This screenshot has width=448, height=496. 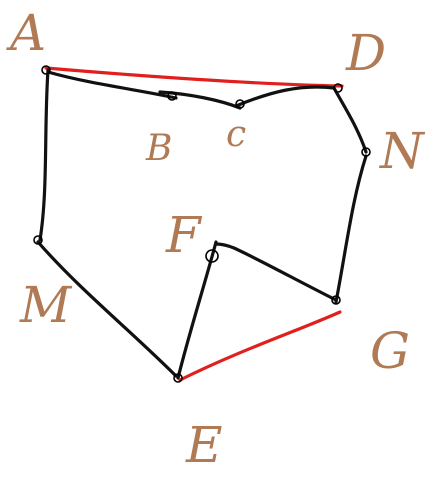 What do you see at coordinates (172, 96) in the screenshot?
I see `vertex-b` at bounding box center [172, 96].